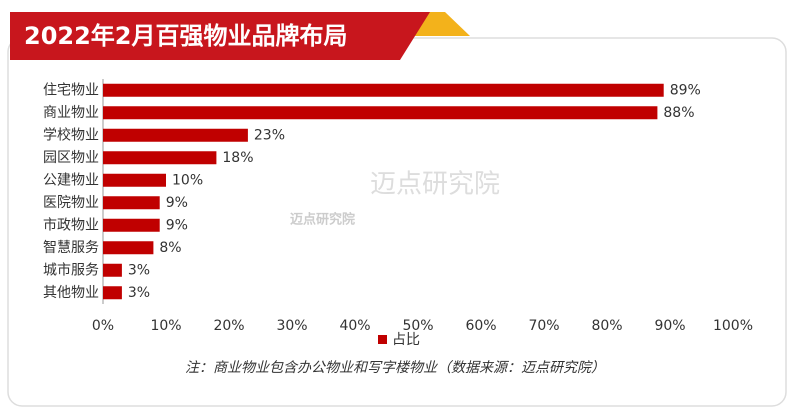  Describe the element at coordinates (269, 135) in the screenshot. I see `value-label: 23%` at that location.